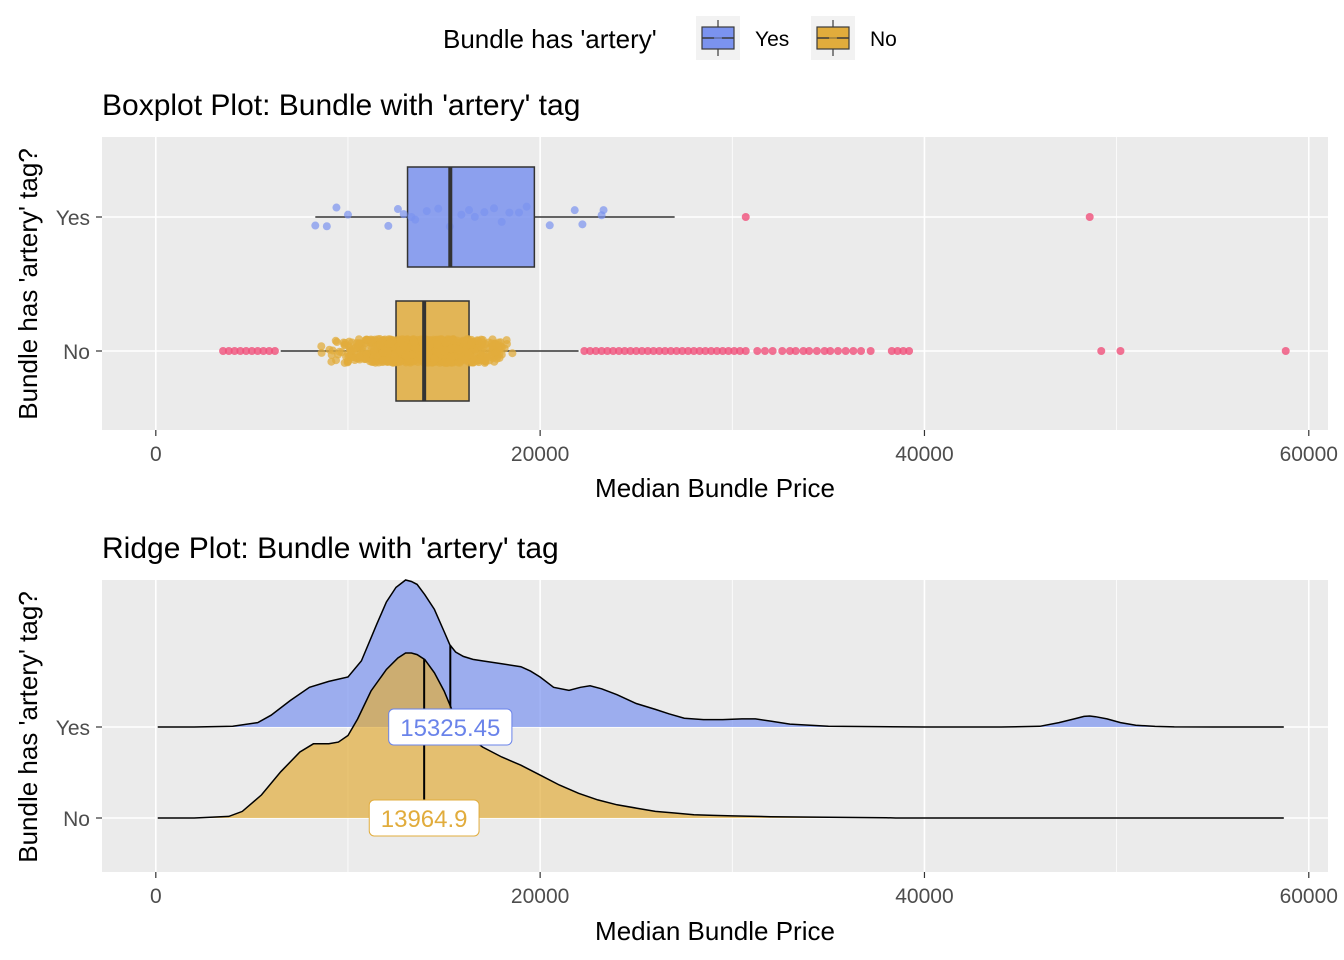 This screenshot has width=1344, height=960. I want to click on boxplot-x-axis: 0 20000 40000 60000, so click(744, 448).